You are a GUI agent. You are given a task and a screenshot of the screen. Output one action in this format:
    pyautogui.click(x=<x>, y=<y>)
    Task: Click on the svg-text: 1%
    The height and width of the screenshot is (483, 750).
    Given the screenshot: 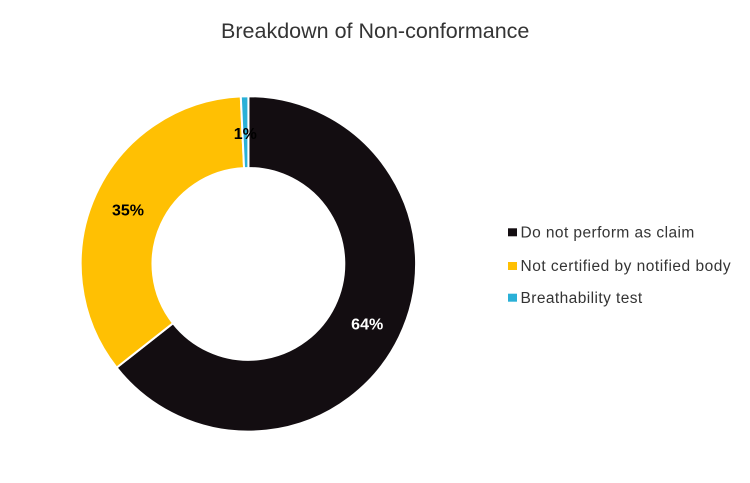 What is the action you would take?
    pyautogui.click(x=245, y=134)
    